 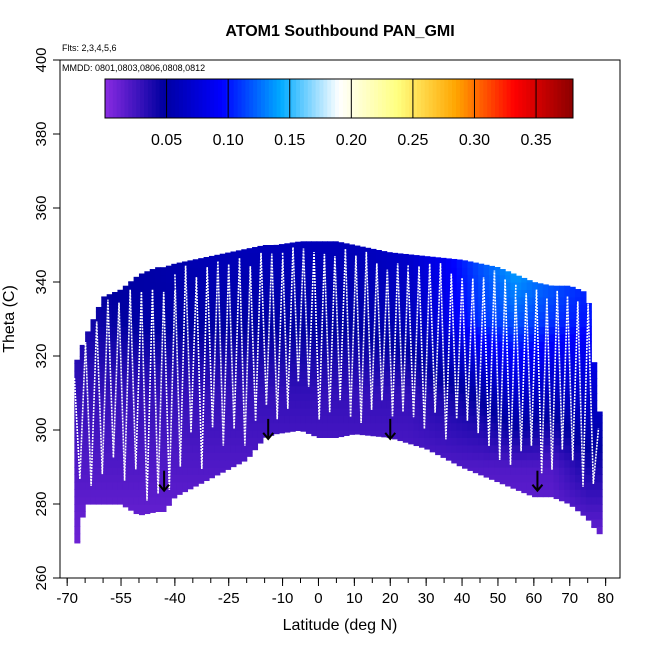 I want to click on y-tick-label: 320, so click(x=41, y=355).